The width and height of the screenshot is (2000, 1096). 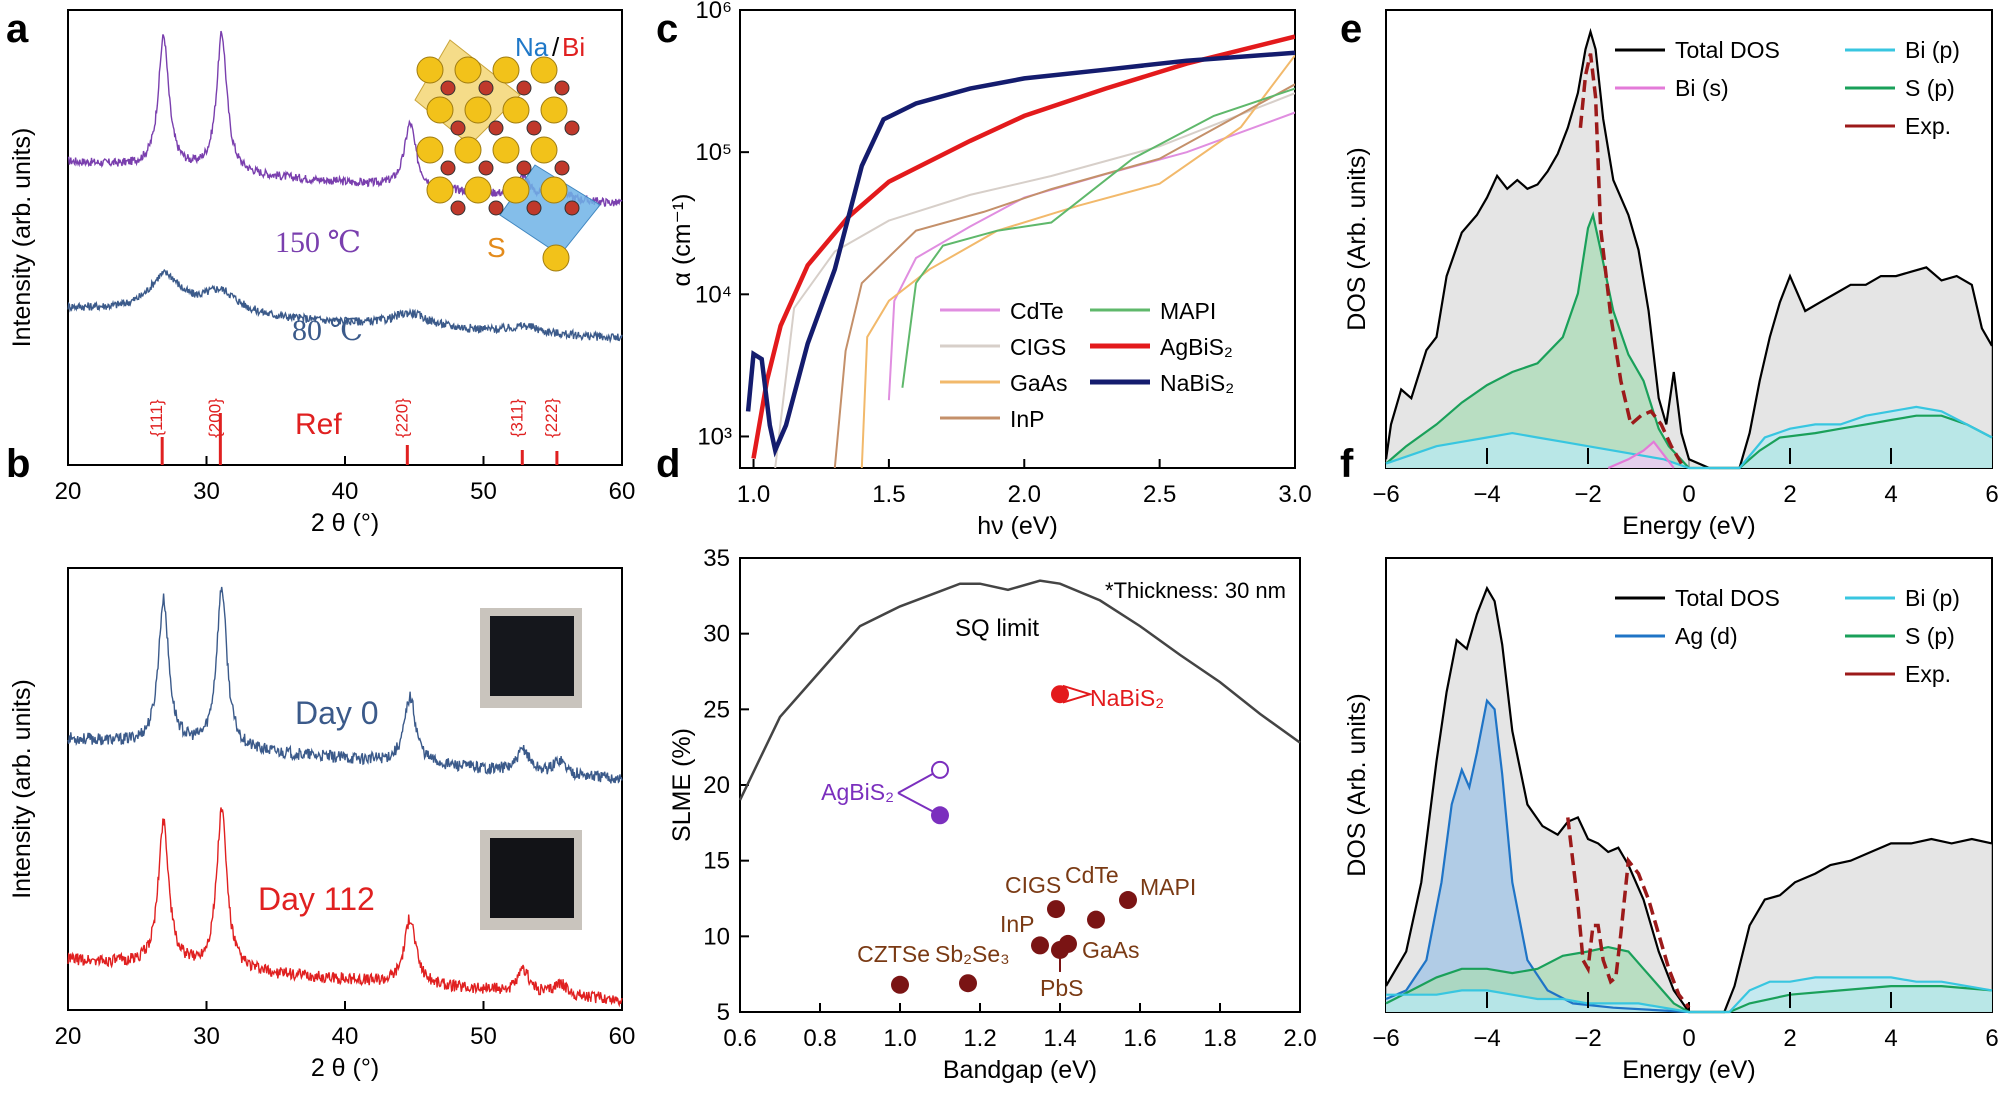 I want to click on panel-b-label-day0: Day 0, so click(x=337, y=713).